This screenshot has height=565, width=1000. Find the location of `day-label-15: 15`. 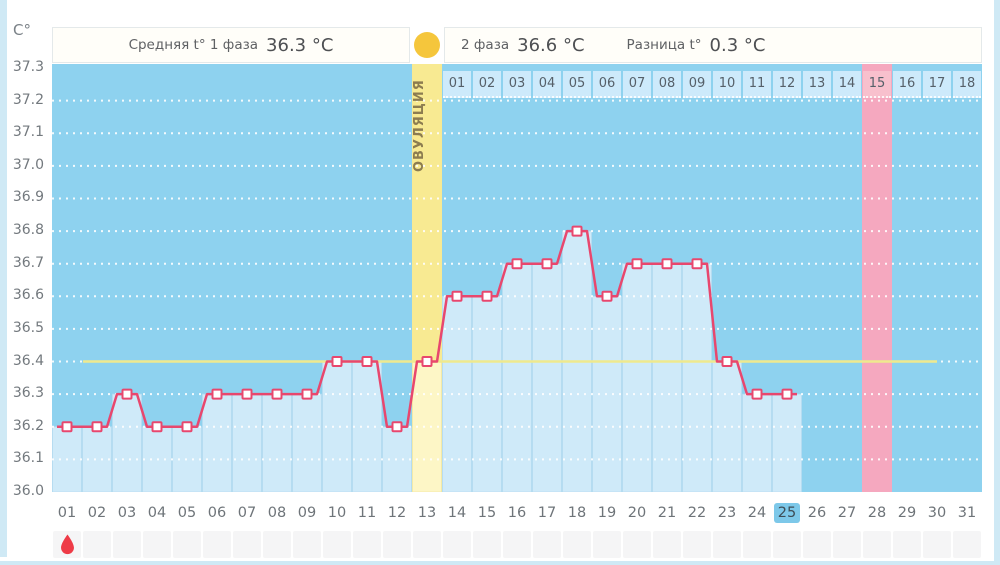

day-label-15: 15 is located at coordinates (487, 513).